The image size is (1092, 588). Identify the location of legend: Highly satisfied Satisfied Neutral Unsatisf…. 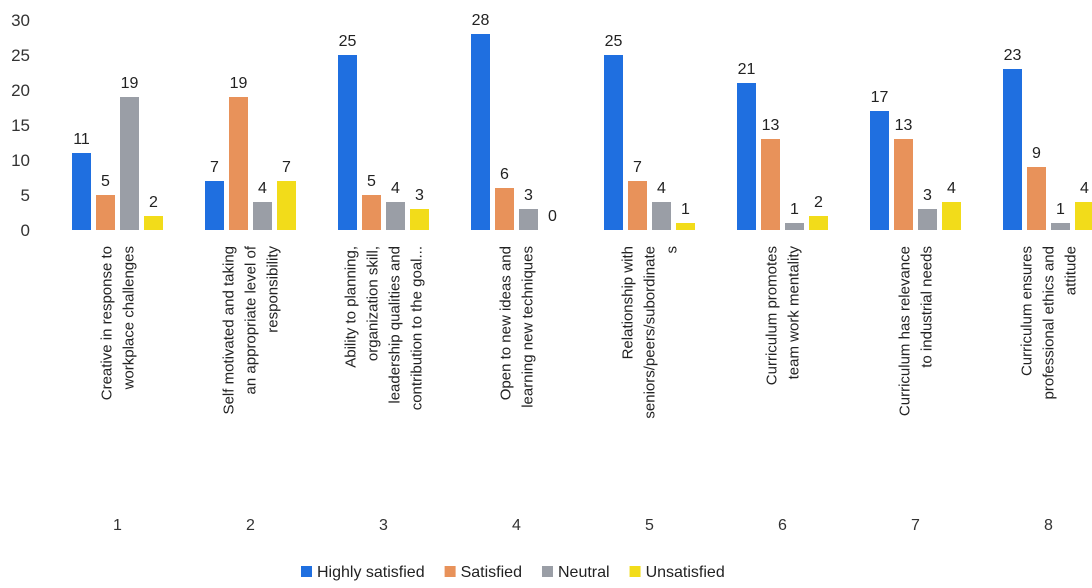
(513, 572).